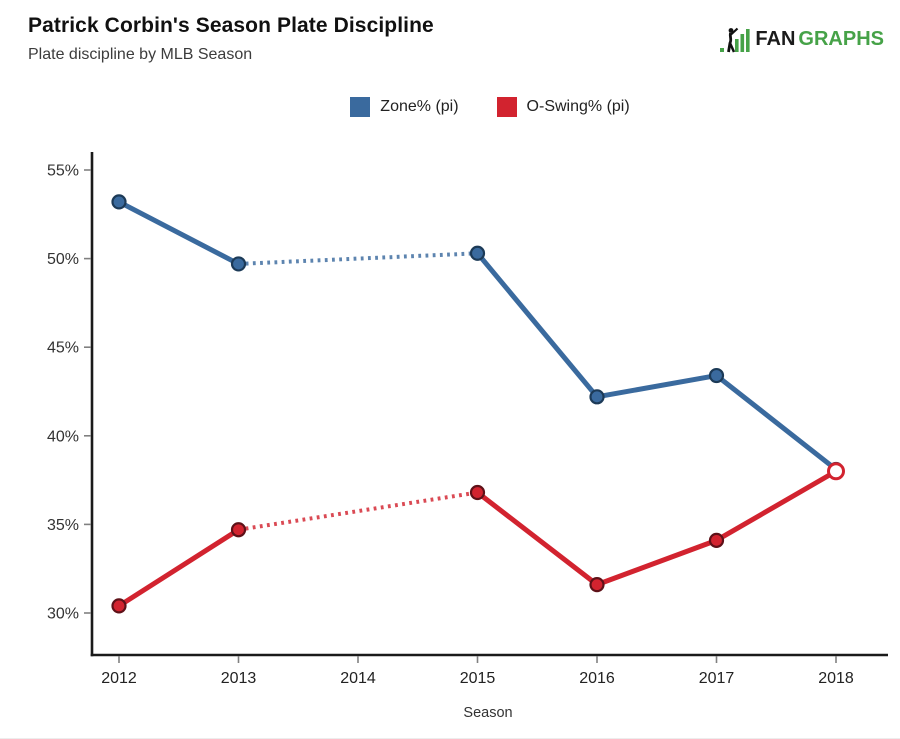 The image size is (900, 739). I want to click on fangraphs-logo: FAN GRAPHS, so click(802, 39).